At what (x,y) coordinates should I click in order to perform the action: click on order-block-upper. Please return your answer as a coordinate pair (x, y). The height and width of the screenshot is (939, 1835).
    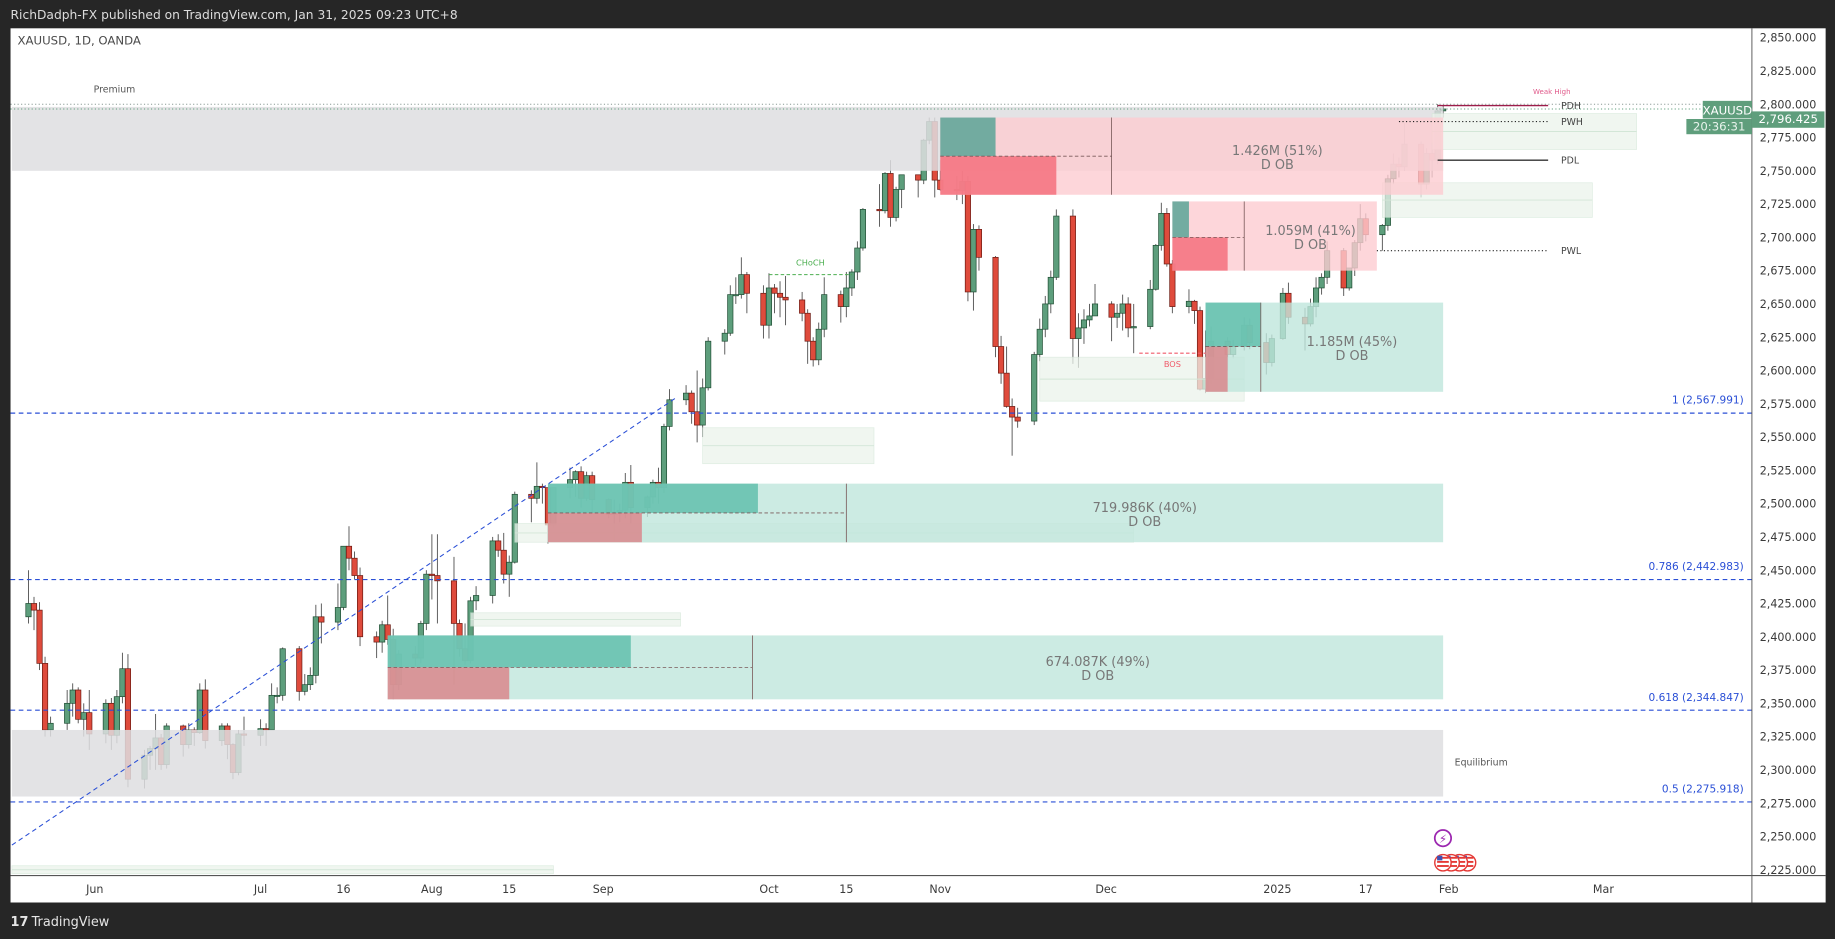
    Looking at the image, I should click on (509, 651).